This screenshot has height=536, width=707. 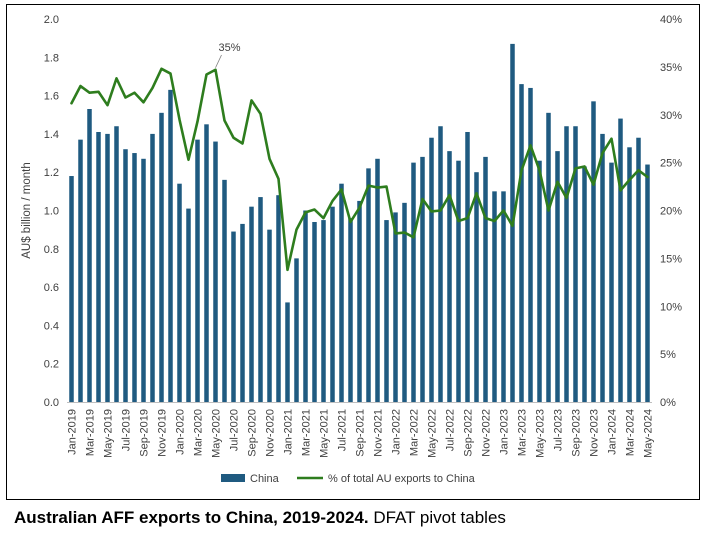 I want to click on x-tick-label: Nov-2019, so click(x=163, y=433).